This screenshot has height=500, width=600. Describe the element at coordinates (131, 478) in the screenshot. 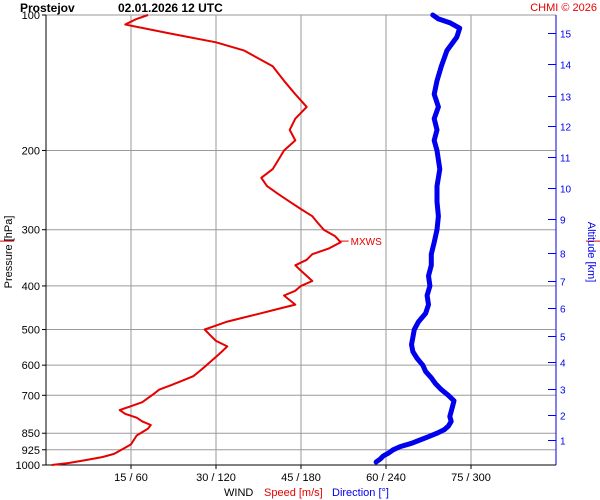

I see `wind-tick-label: 15 / 60` at that location.